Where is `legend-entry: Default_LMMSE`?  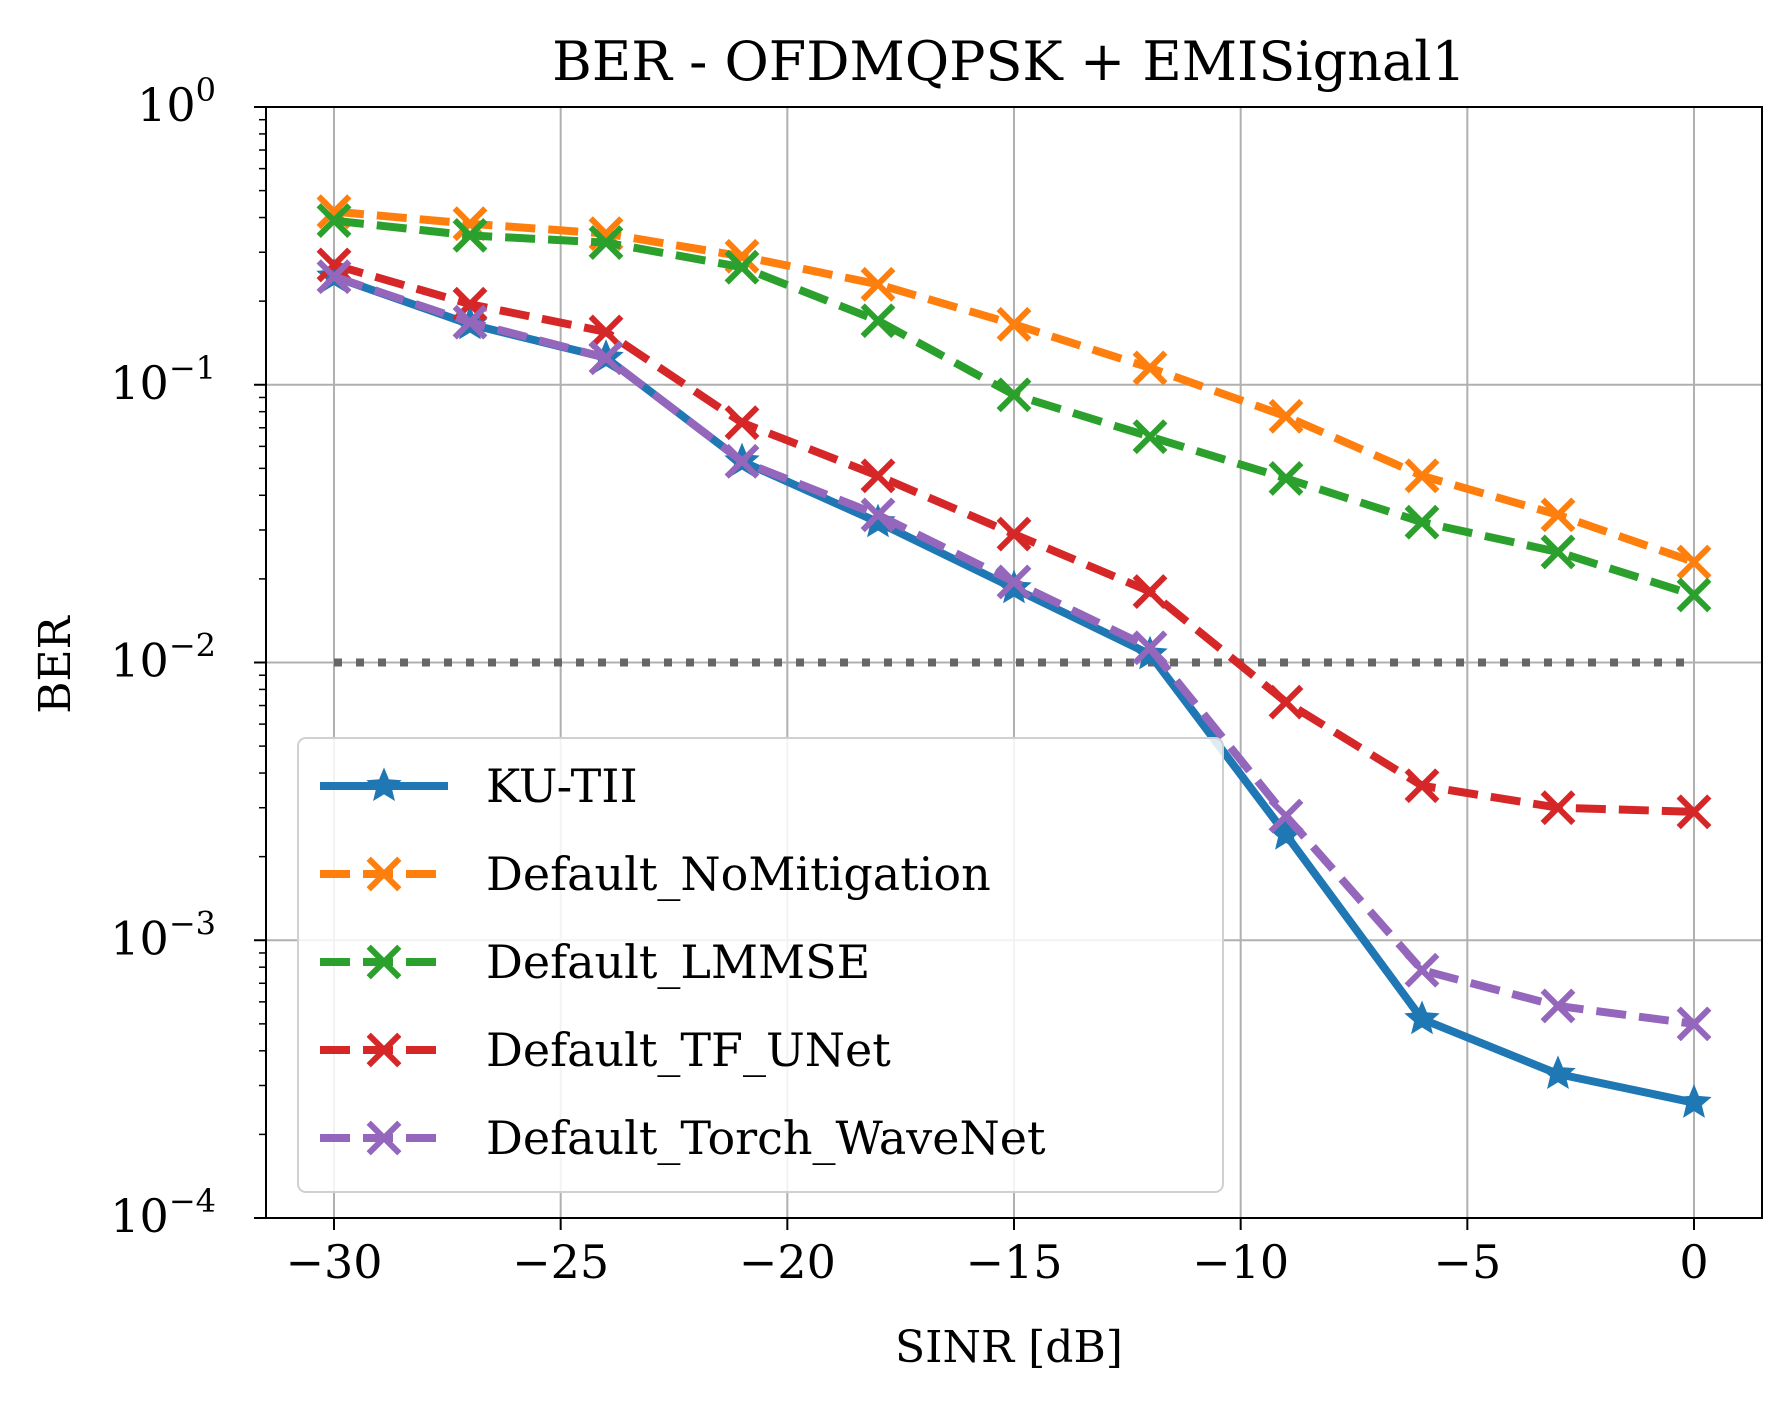 legend-entry: Default_LMMSE is located at coordinates (595, 962).